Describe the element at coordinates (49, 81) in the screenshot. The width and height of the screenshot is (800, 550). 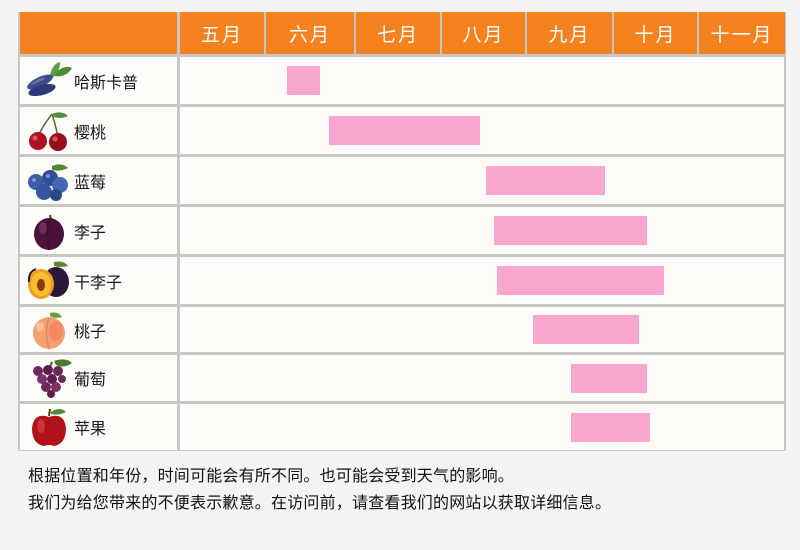
I see `haskap-icon` at that location.